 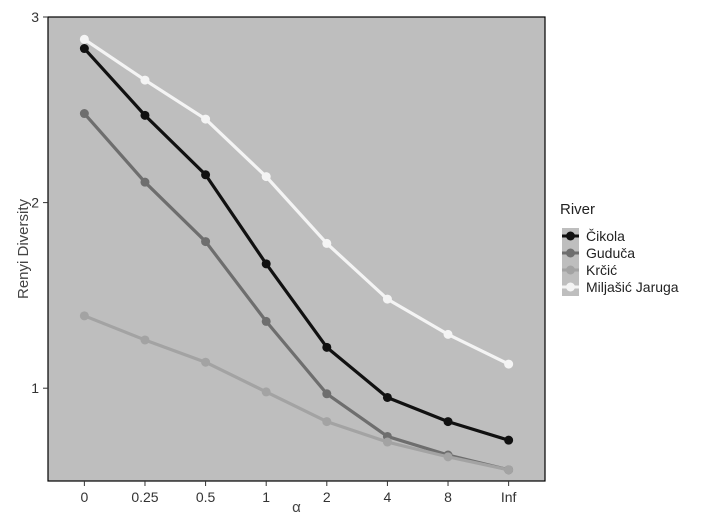 What do you see at coordinates (35, 203) in the screenshot?
I see `y-tick-label: 2` at bounding box center [35, 203].